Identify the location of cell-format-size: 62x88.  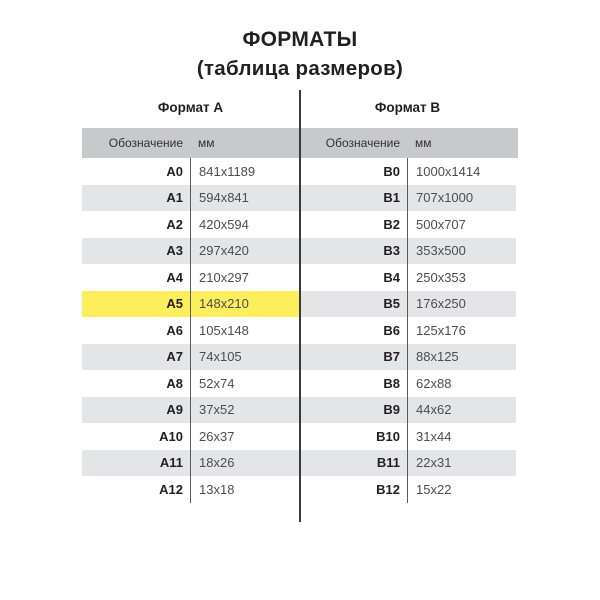
(434, 383).